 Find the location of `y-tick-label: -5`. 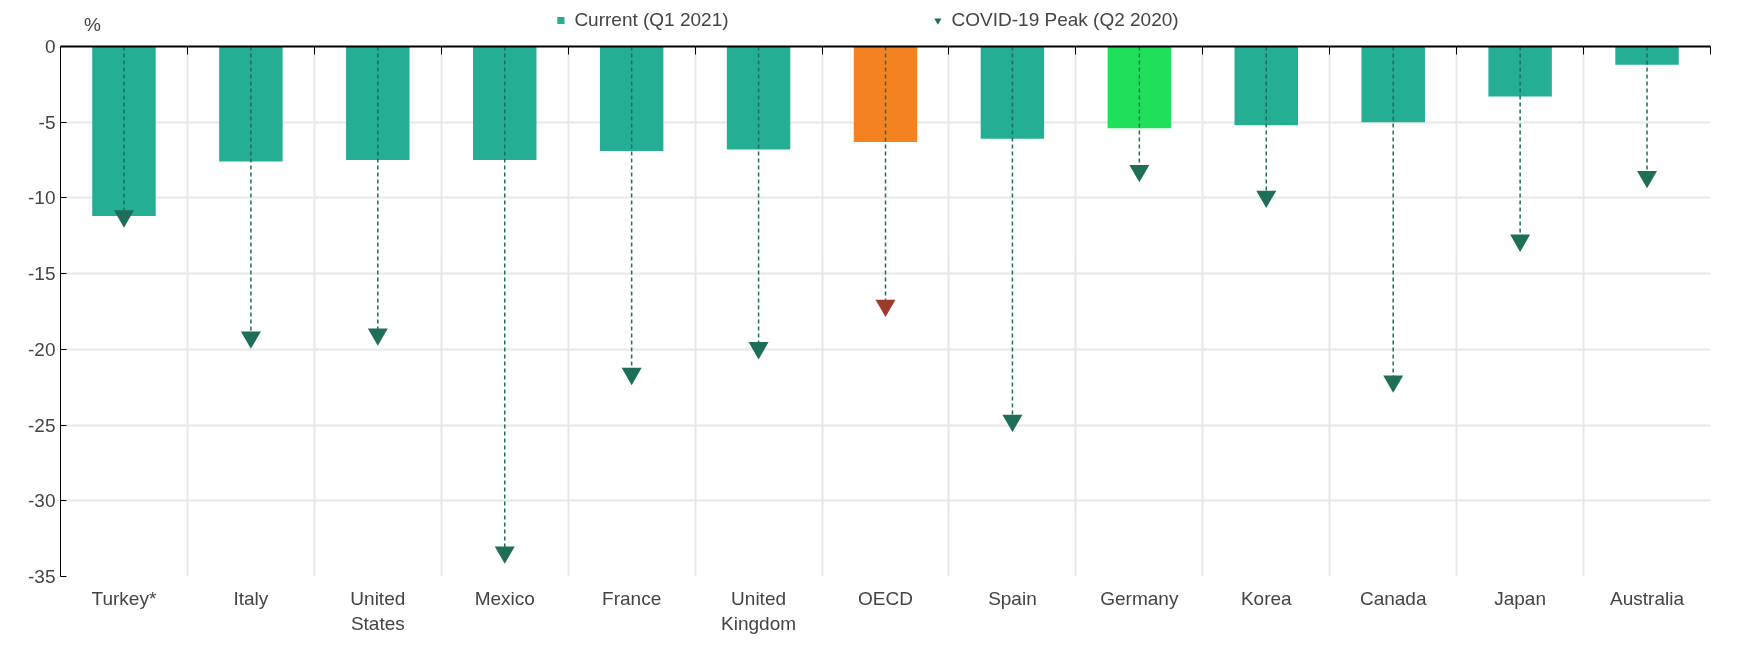

y-tick-label: -5 is located at coordinates (47, 122).